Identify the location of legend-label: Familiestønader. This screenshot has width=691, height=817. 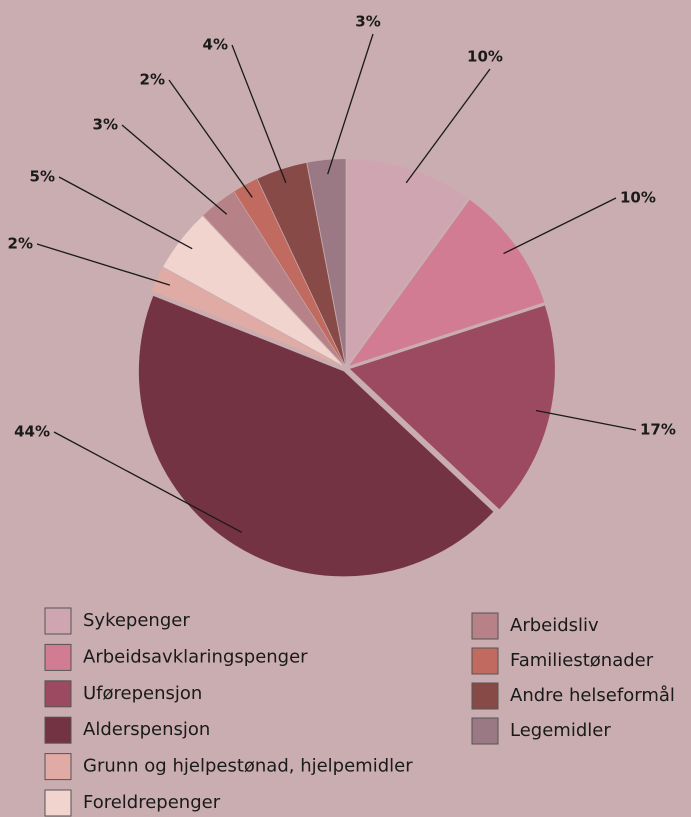
(582, 660).